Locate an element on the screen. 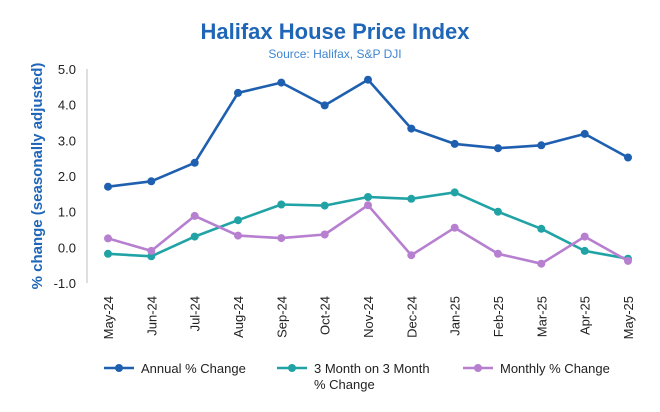 This screenshot has height=412, width=660. x-tick-label: Jul-24 is located at coordinates (195, 313).